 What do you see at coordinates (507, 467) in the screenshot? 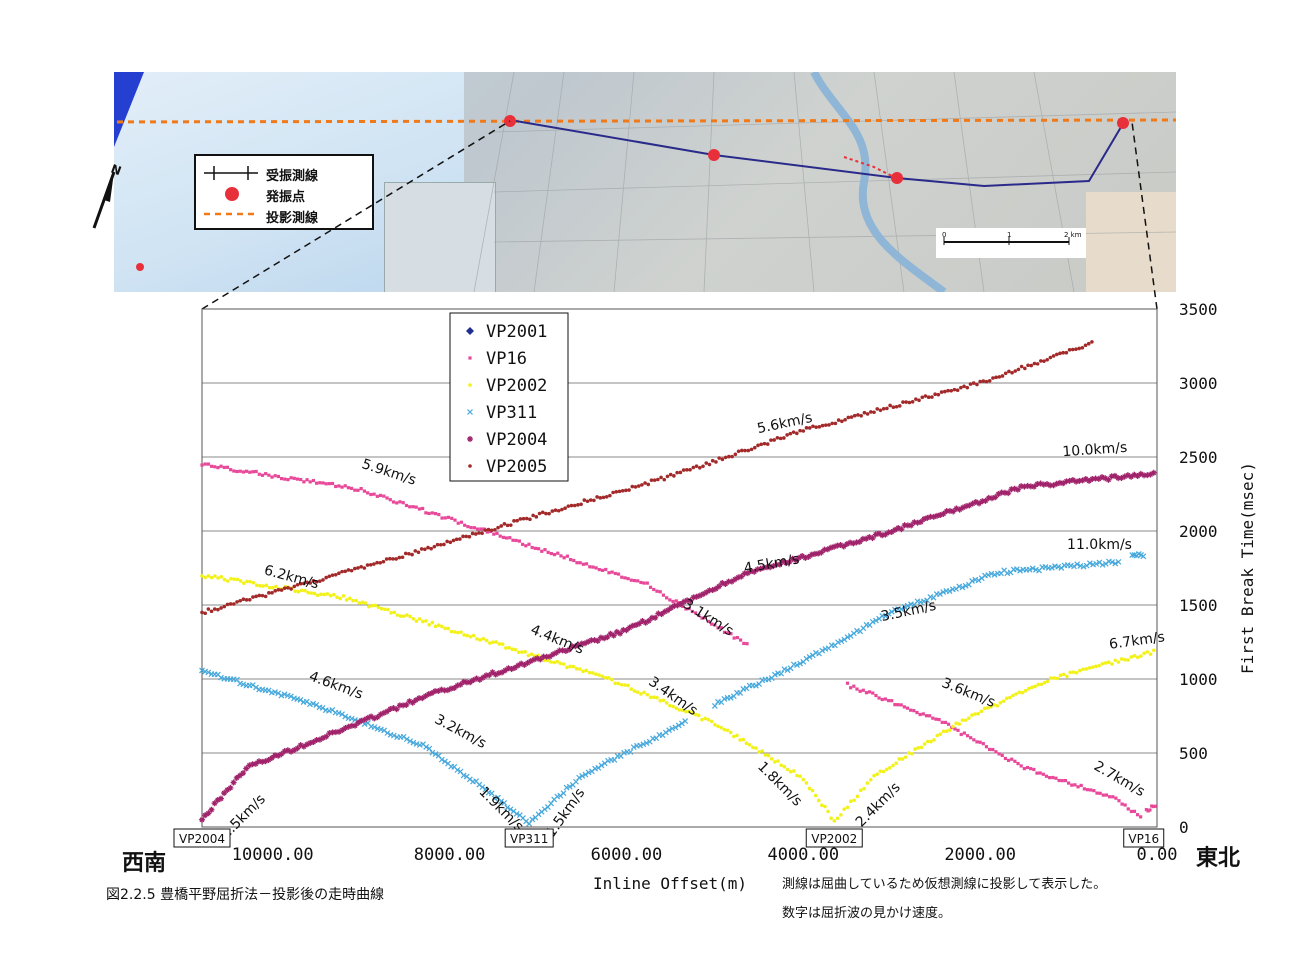
I see `legend-item-VP2005: VP2005` at bounding box center [507, 467].